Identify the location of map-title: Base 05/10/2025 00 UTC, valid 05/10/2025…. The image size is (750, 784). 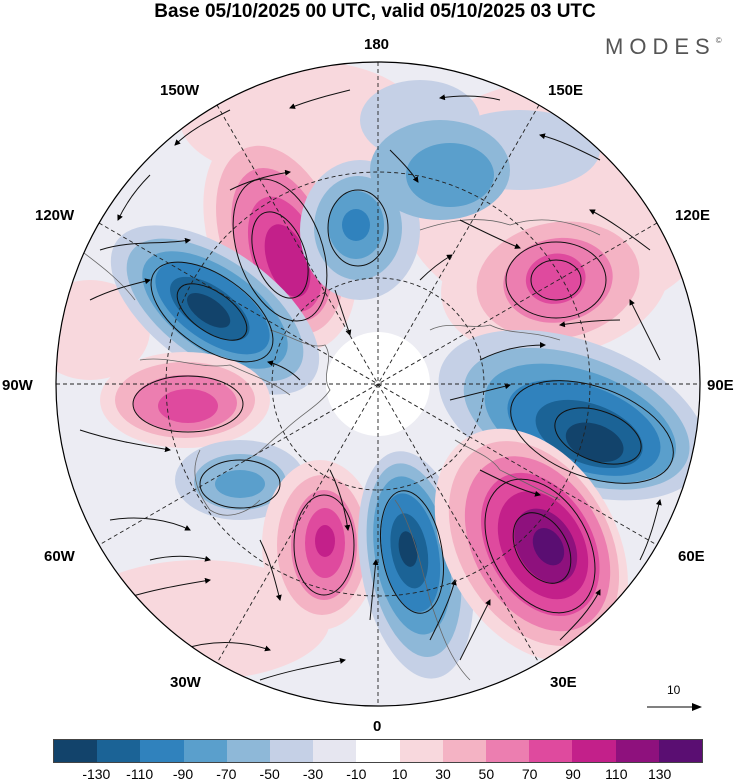
(375, 11).